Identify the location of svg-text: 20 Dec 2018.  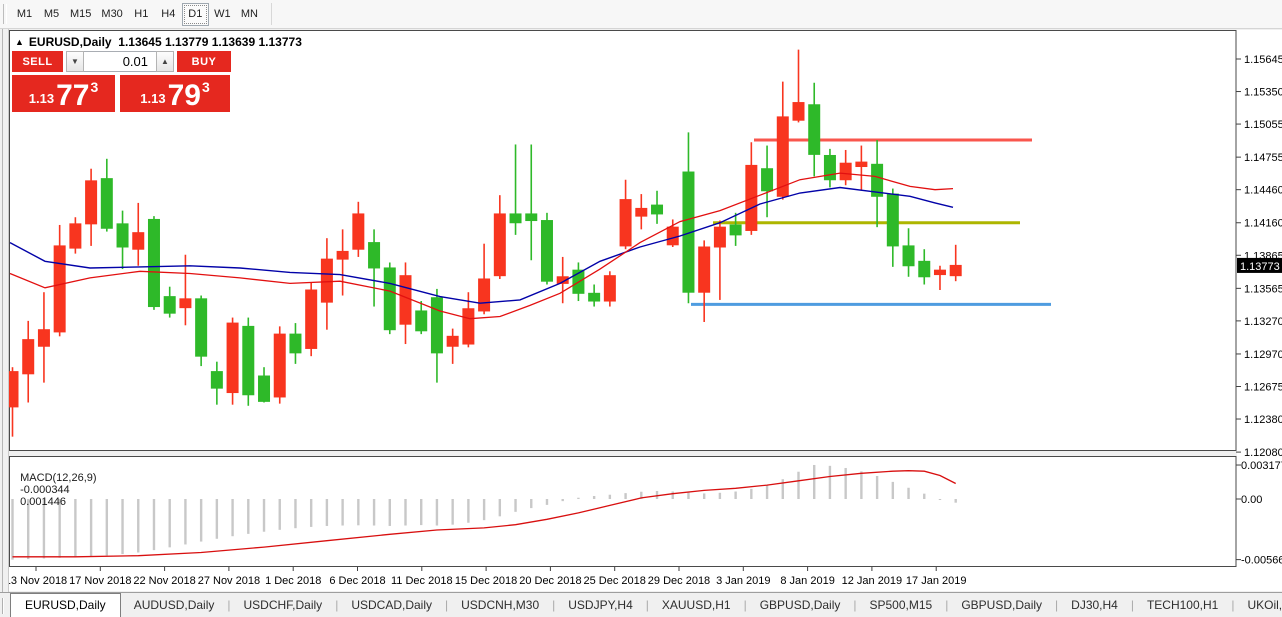
(550, 581).